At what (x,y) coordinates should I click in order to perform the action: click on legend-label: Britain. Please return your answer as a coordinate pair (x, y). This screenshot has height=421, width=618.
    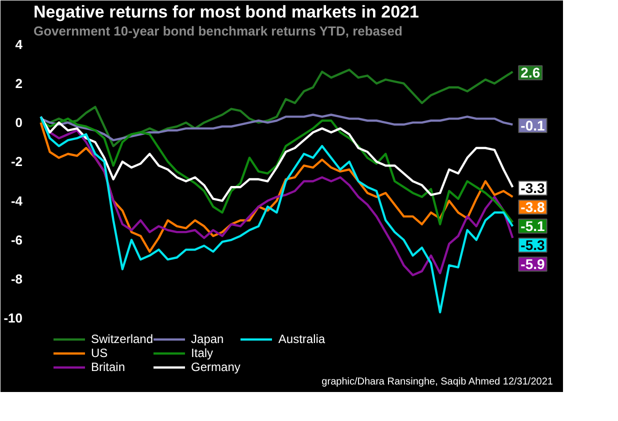
    Looking at the image, I should click on (108, 367).